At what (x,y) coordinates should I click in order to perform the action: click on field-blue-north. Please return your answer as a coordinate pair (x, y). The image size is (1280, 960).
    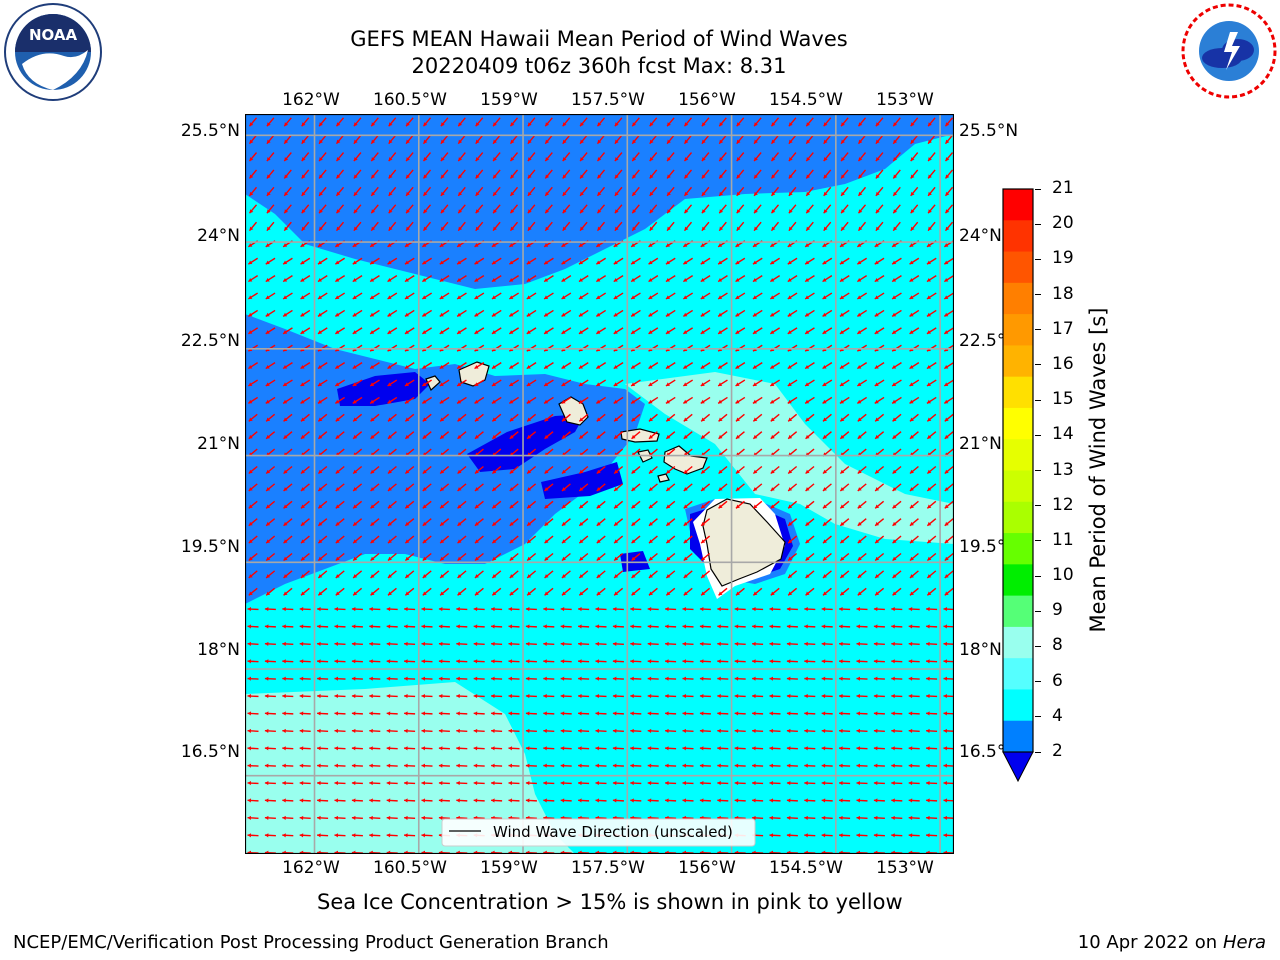
    Looking at the image, I should click on (599, 201).